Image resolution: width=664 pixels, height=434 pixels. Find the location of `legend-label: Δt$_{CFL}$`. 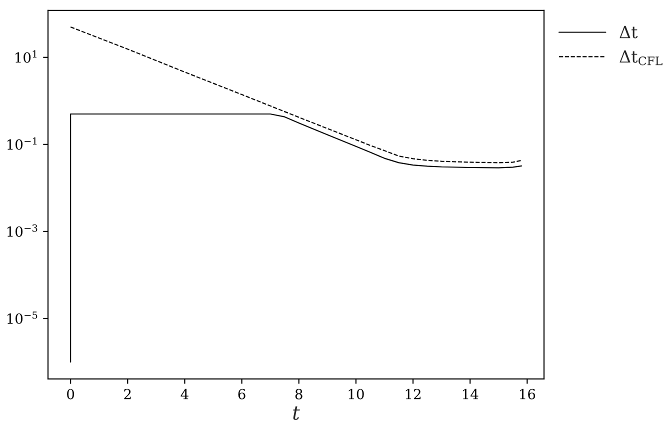

legend-label: Δt$_{CFL}$ is located at coordinates (641, 58).